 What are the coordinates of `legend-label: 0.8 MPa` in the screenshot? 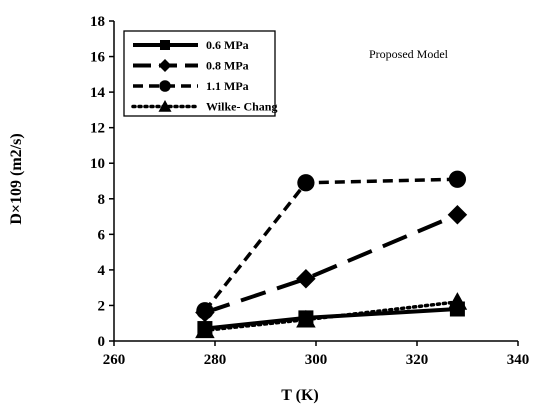 It's located at (227, 66).